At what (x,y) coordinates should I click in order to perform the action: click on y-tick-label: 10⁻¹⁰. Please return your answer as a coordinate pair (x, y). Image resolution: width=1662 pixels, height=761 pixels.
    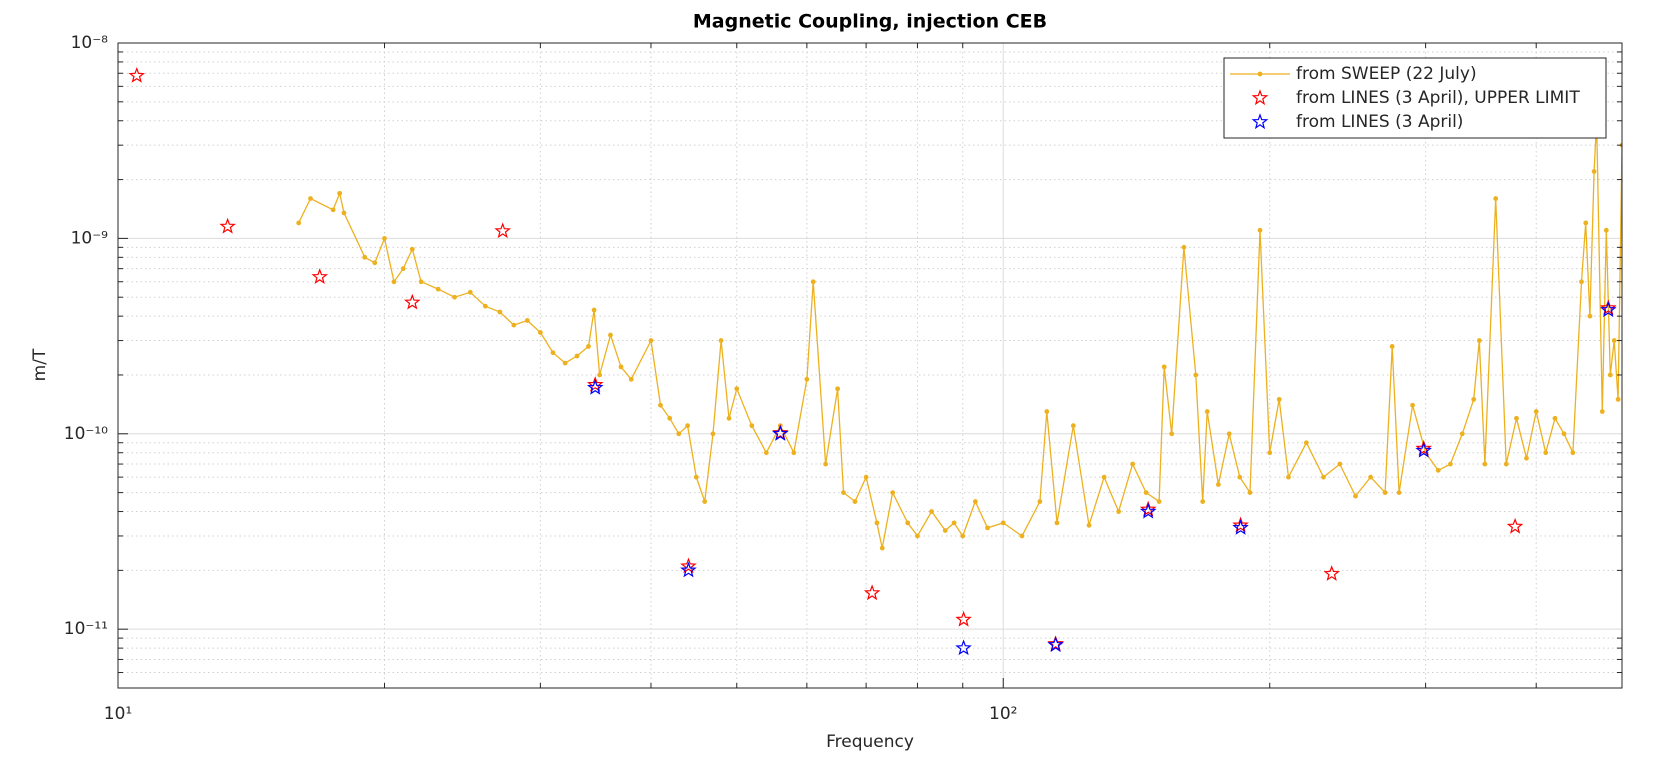
    Looking at the image, I should click on (86, 434).